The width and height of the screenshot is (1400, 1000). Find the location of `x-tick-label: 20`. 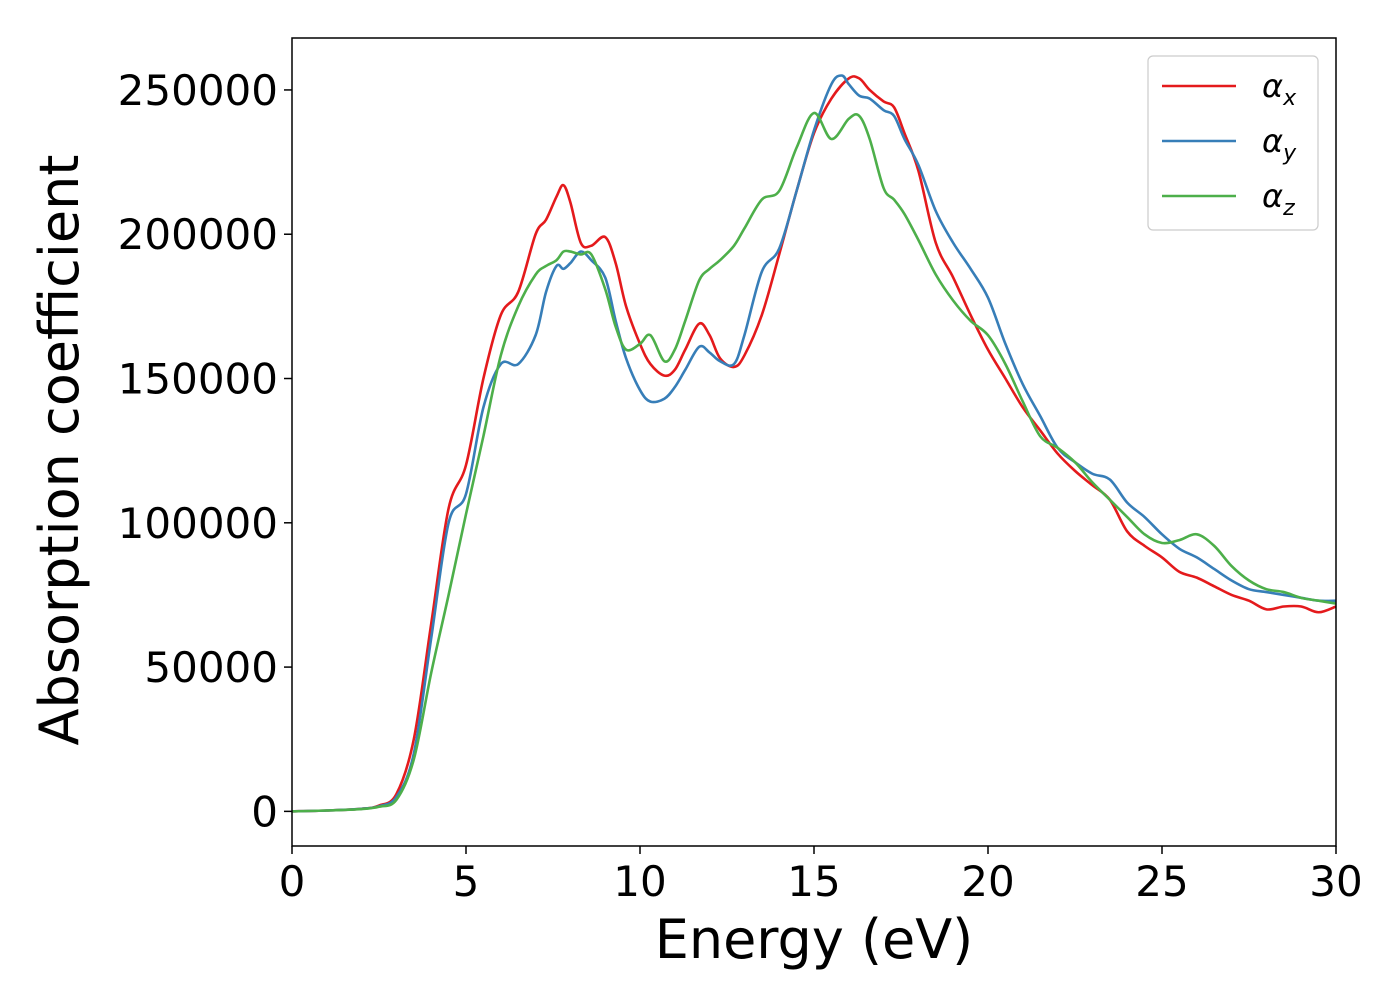

x-tick-label: 20 is located at coordinates (987, 881).